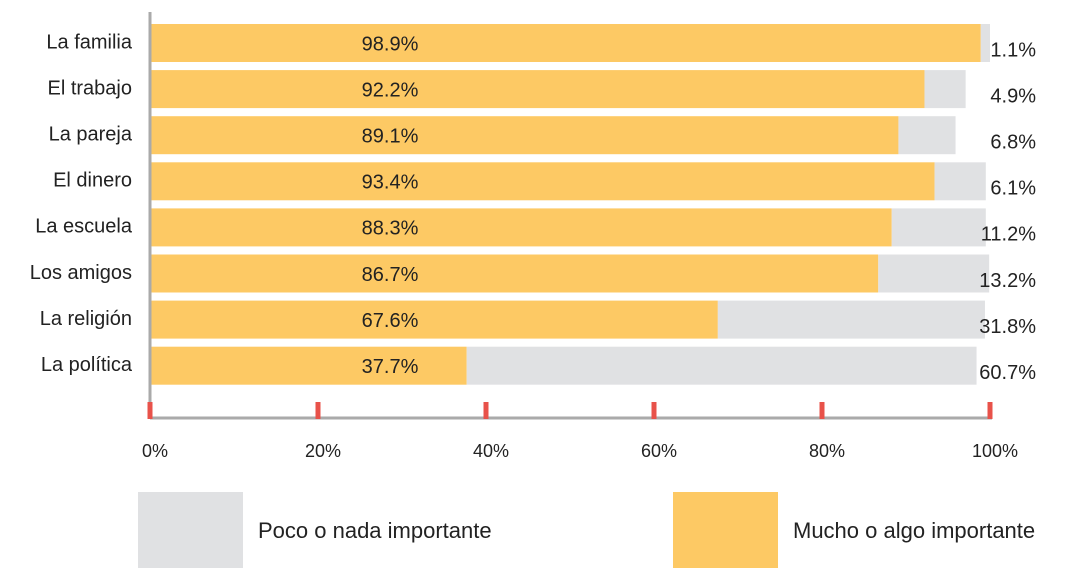 This screenshot has width=1090, height=570. Describe the element at coordinates (995, 451) in the screenshot. I see `x-tick-label: 100%` at that location.